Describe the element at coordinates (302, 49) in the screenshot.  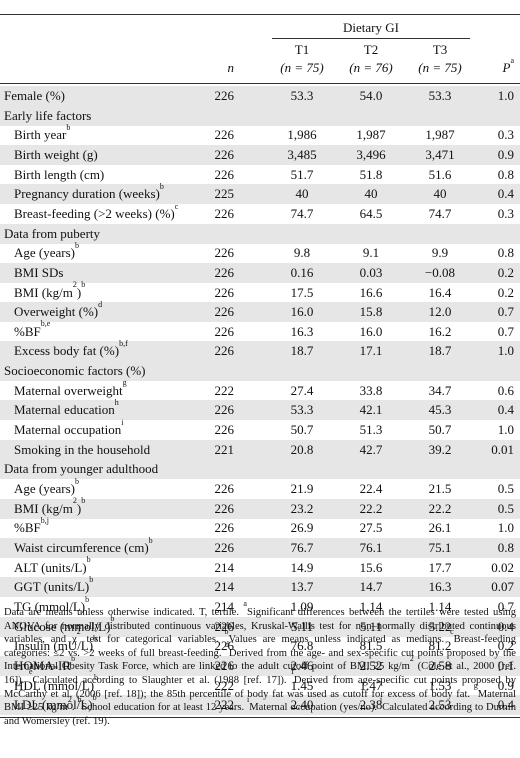
I see `tertile-1-name: T1` at that location.